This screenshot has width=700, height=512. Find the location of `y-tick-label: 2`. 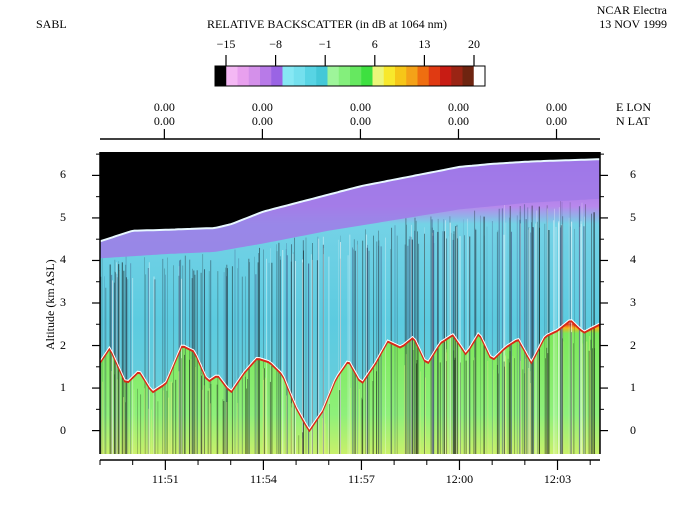

y-tick-label: 2 is located at coordinates (63, 344).